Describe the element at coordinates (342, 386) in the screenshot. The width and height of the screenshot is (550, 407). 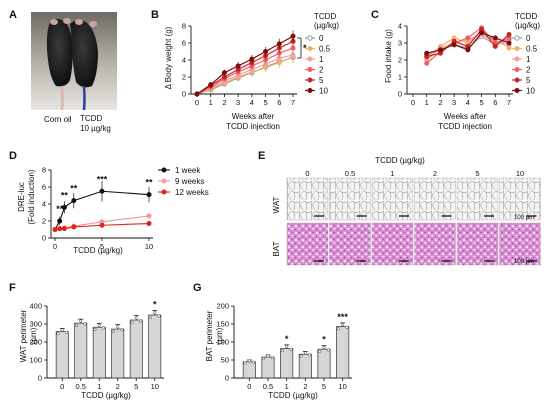
I see `panel-g-x-tick-label: 10` at that location.